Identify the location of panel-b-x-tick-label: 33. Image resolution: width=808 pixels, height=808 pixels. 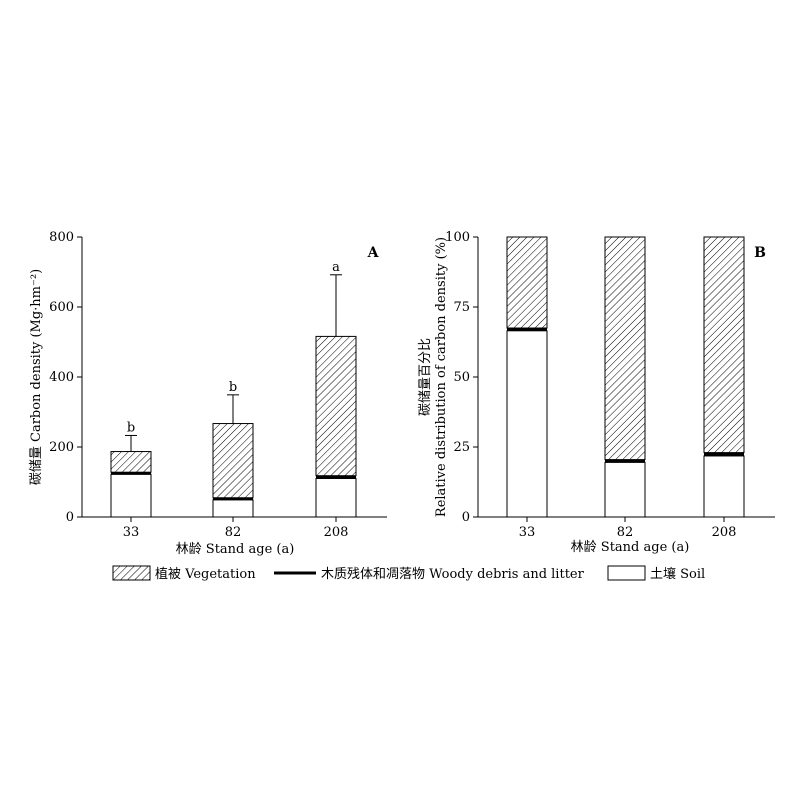
(527, 532).